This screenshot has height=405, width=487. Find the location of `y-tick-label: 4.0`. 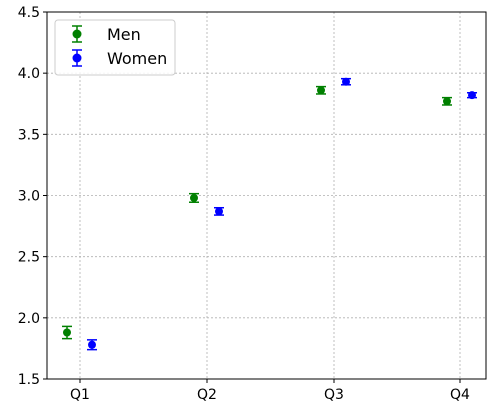

y-tick-label: 4.0 is located at coordinates (29, 74).